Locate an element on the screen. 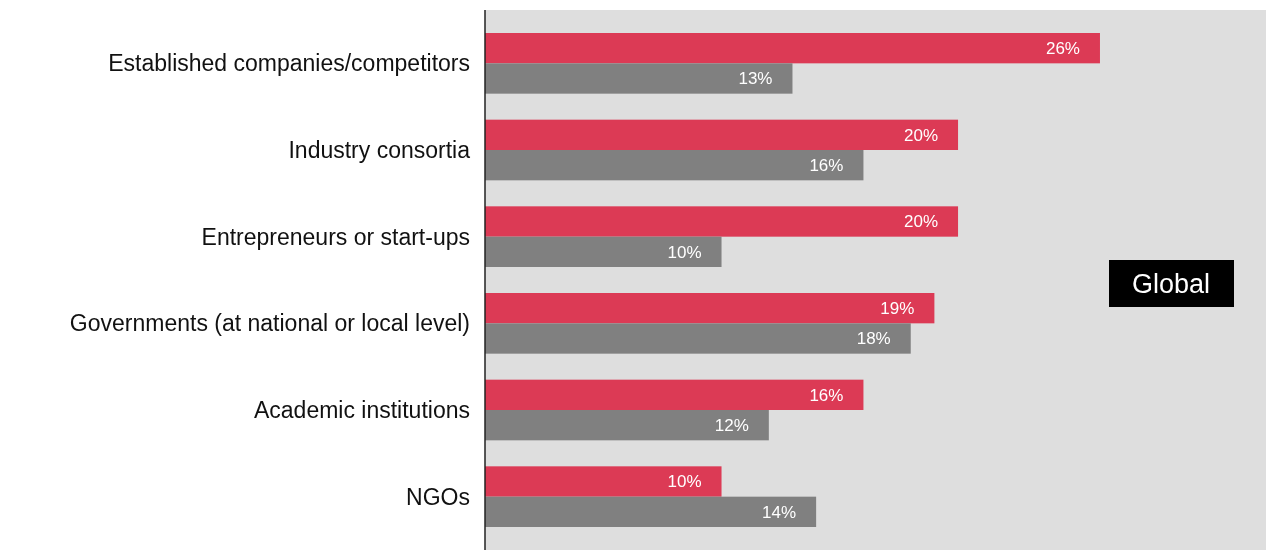  y-tick-label: Established companies/competitors is located at coordinates (289, 63).